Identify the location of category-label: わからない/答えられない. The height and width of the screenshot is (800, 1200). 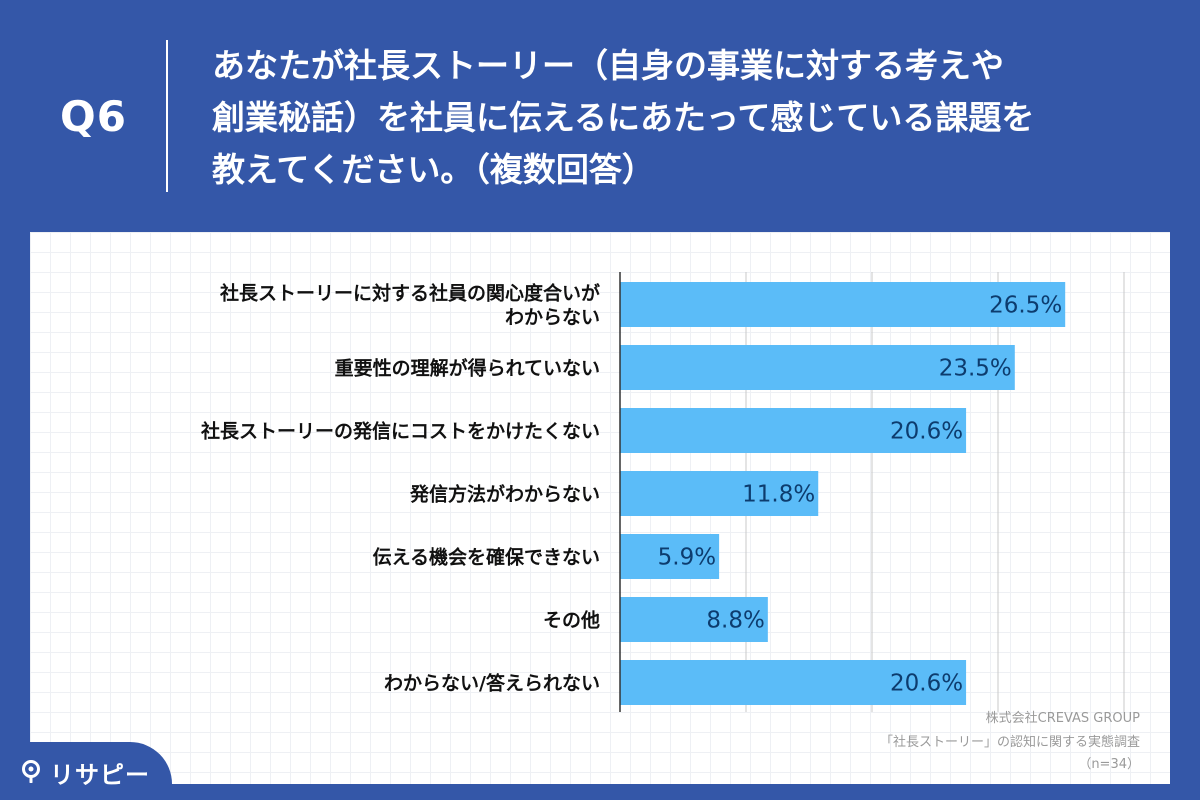
(492, 683).